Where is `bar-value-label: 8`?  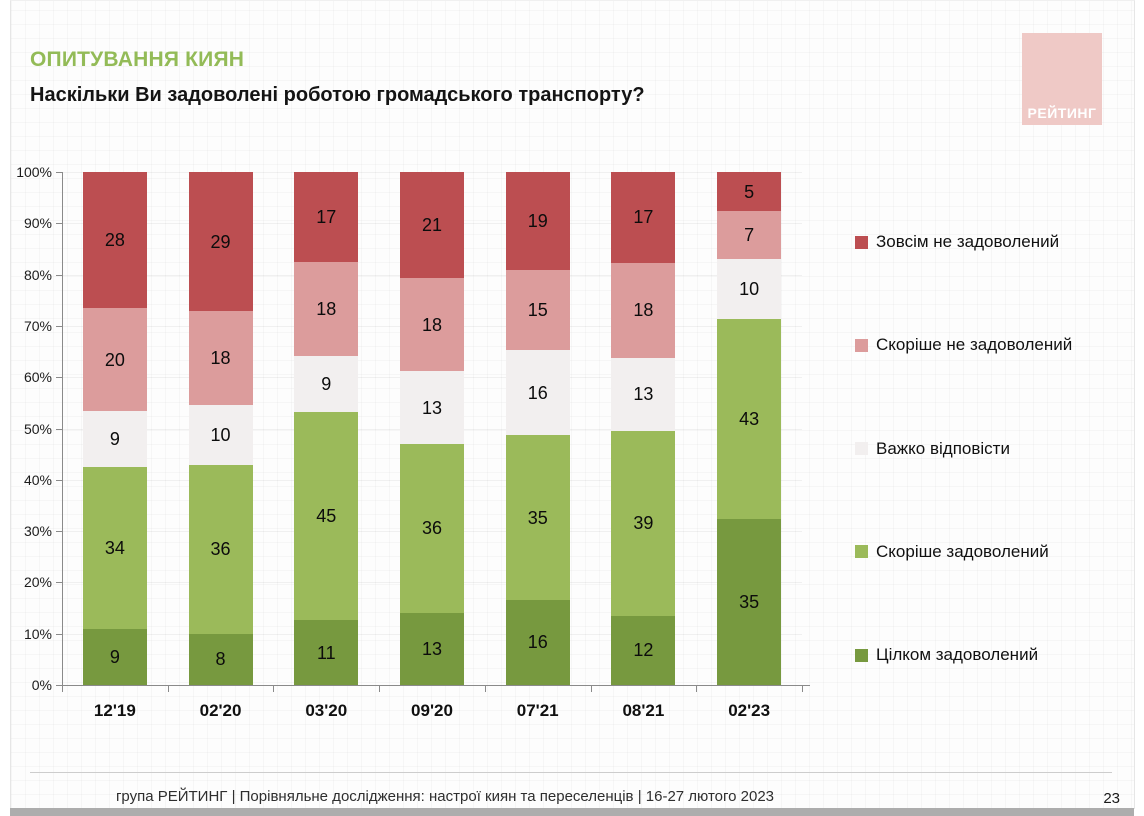 bar-value-label: 8 is located at coordinates (220, 659).